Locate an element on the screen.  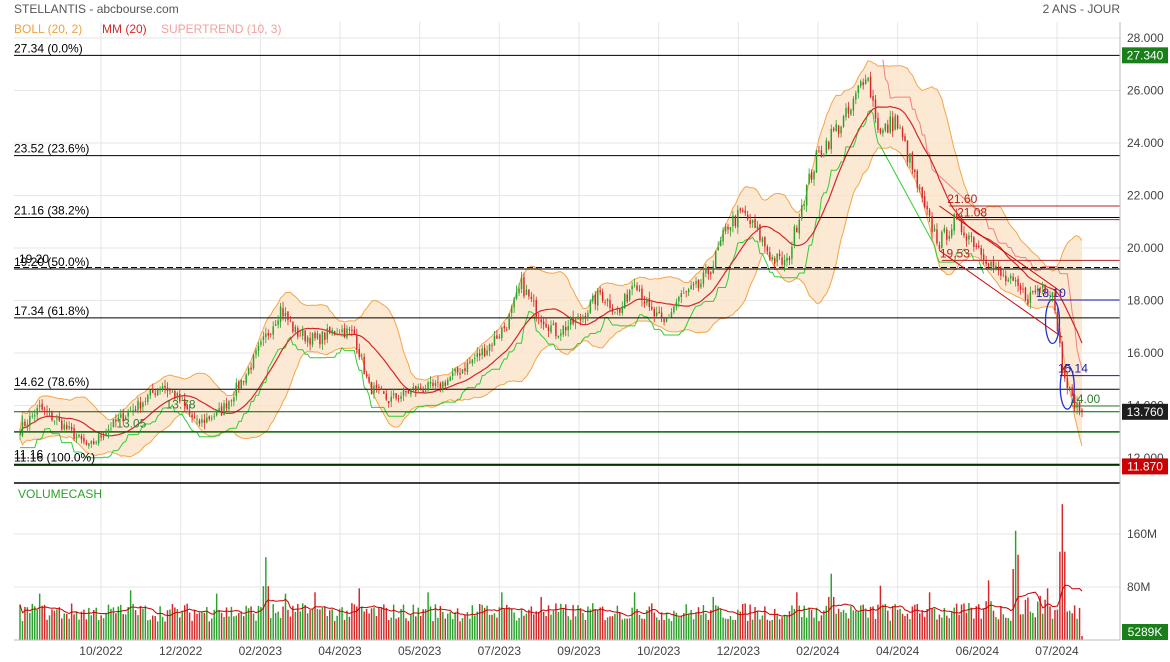
volume-tick-label: 80M is located at coordinates (1138, 587).